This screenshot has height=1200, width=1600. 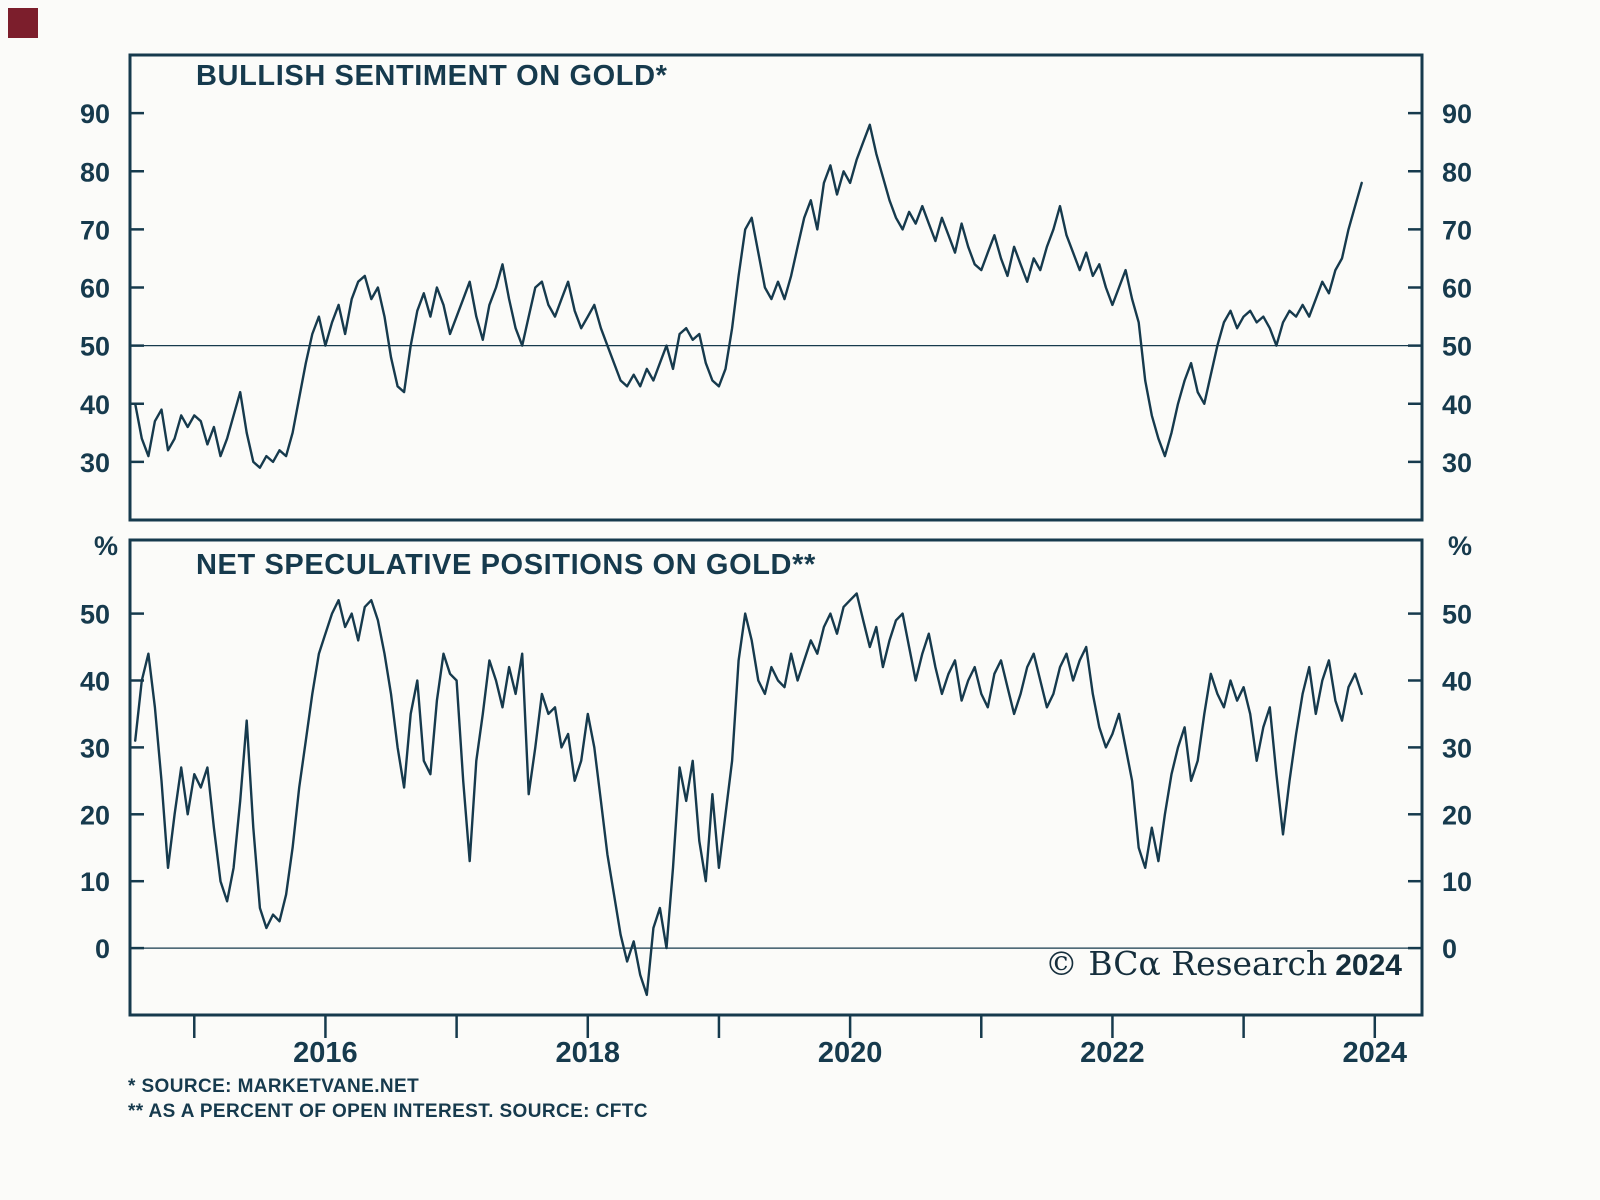 I want to click on y-tick-label-right: 20, so click(x=1457, y=815).